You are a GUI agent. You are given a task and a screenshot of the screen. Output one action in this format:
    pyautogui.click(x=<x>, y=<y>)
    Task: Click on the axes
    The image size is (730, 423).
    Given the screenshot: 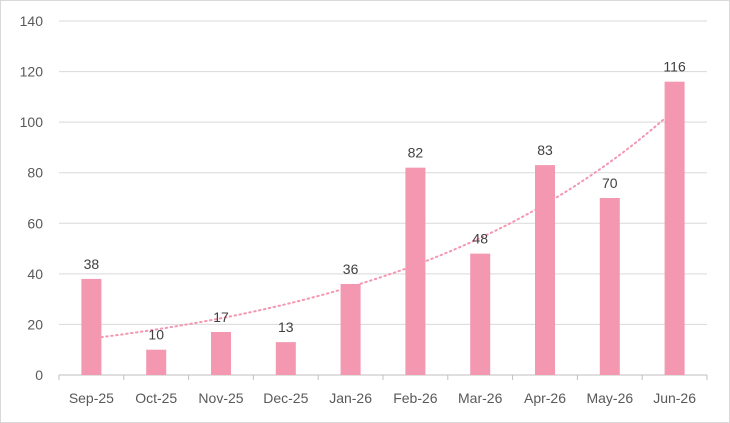 What is the action you would take?
    pyautogui.click(x=383, y=377)
    